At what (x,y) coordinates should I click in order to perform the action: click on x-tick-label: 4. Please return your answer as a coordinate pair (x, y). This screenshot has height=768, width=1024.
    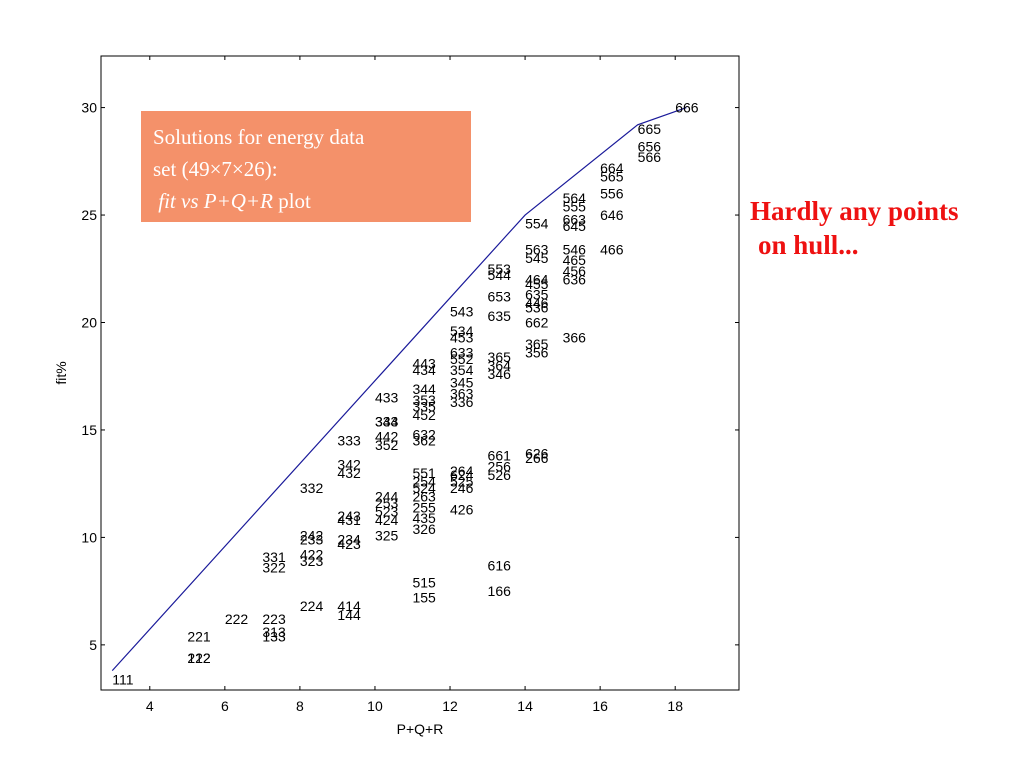
    Looking at the image, I should click on (150, 706).